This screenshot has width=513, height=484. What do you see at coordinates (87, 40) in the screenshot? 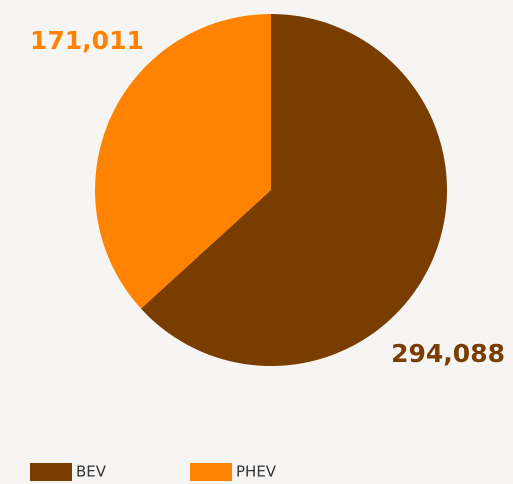
I see `value-label: 171,011` at bounding box center [87, 40].